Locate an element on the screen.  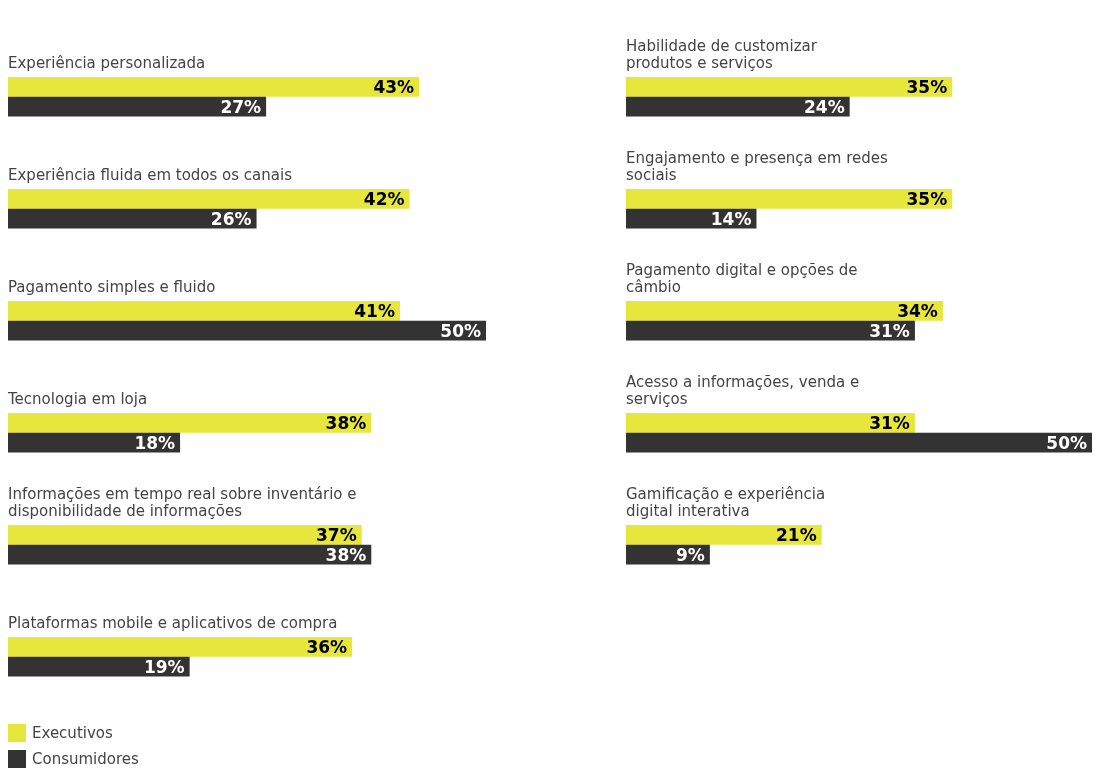
data-label: 27% is located at coordinates (241, 106).